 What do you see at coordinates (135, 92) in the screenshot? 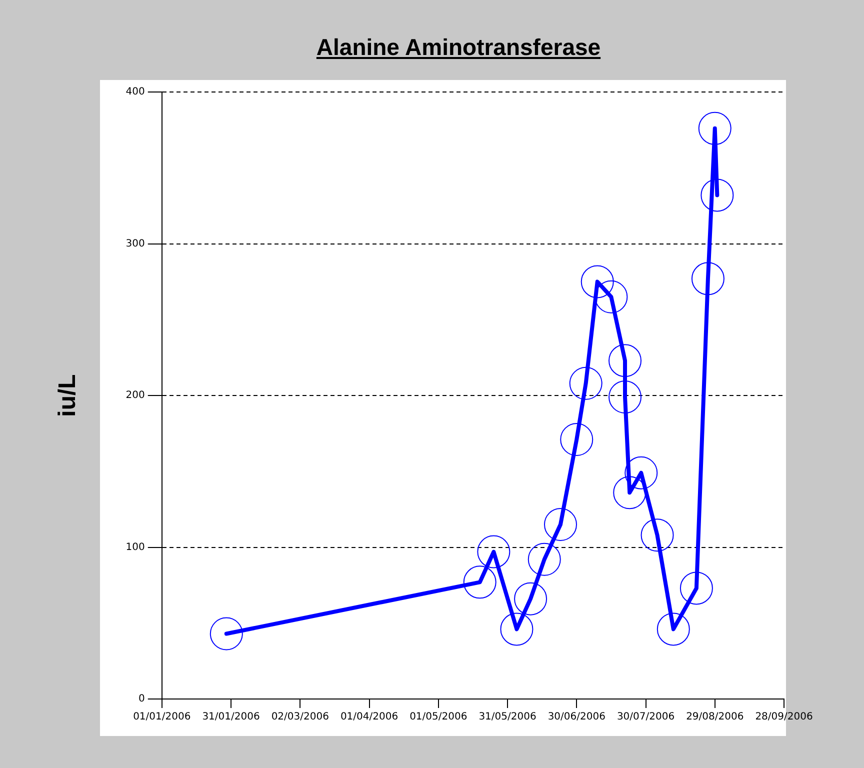
I see `y-tick-label: 400` at bounding box center [135, 92].